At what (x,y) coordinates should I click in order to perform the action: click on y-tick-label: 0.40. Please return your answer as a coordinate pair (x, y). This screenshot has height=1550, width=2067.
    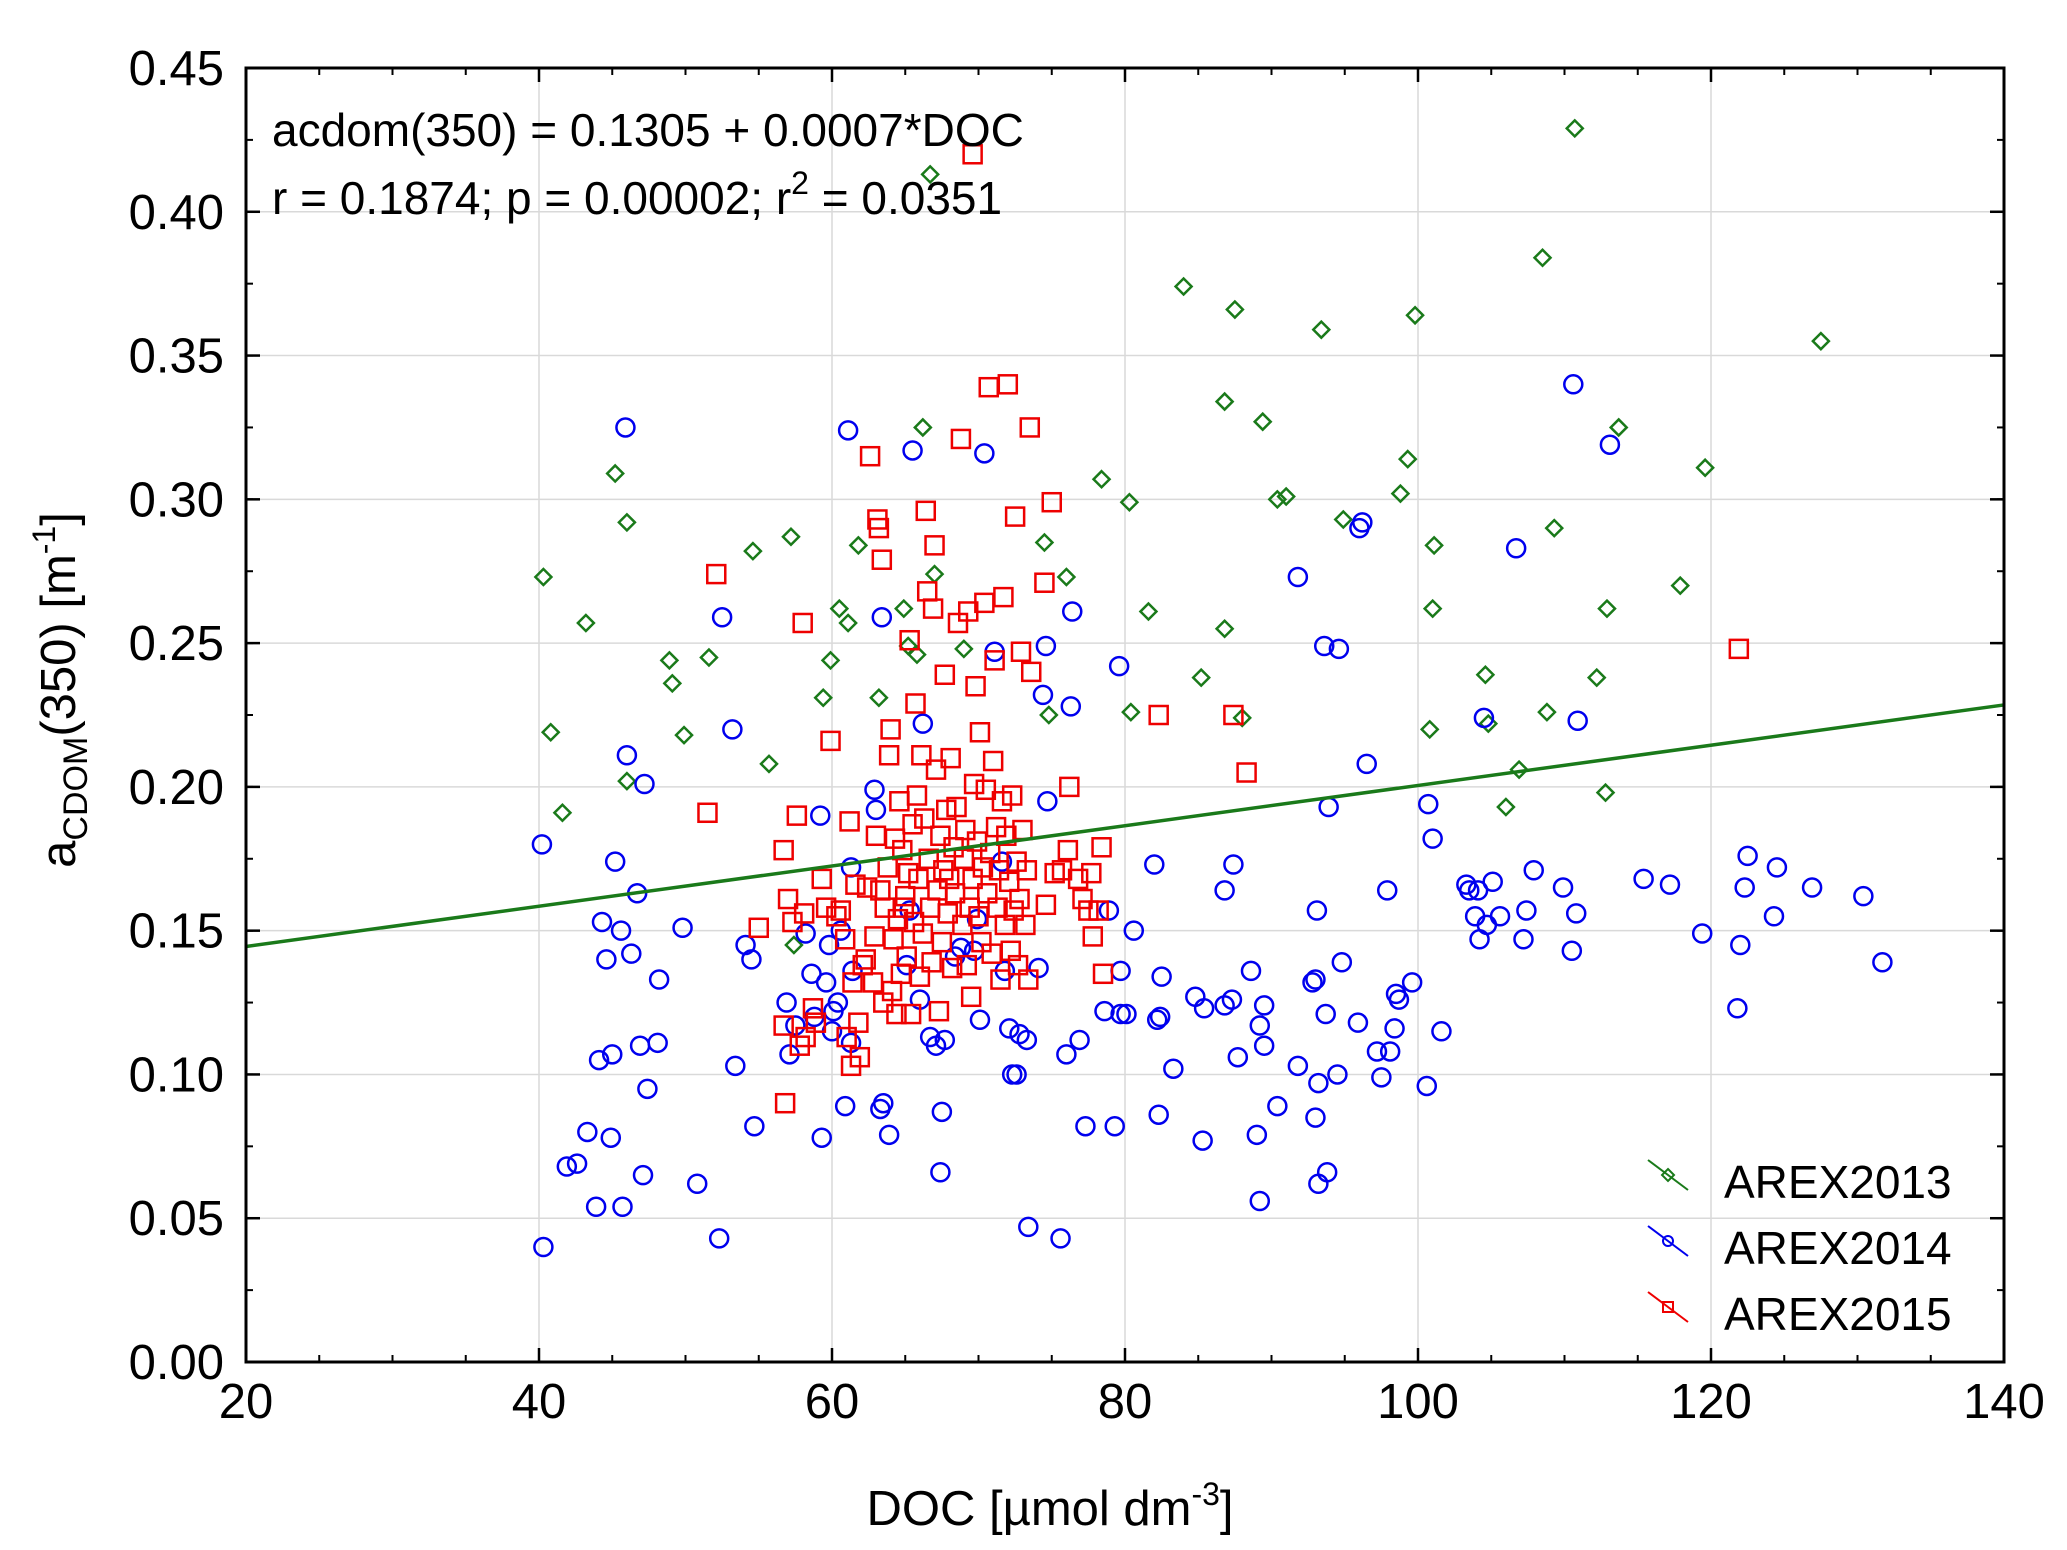
    Looking at the image, I should click on (176, 213).